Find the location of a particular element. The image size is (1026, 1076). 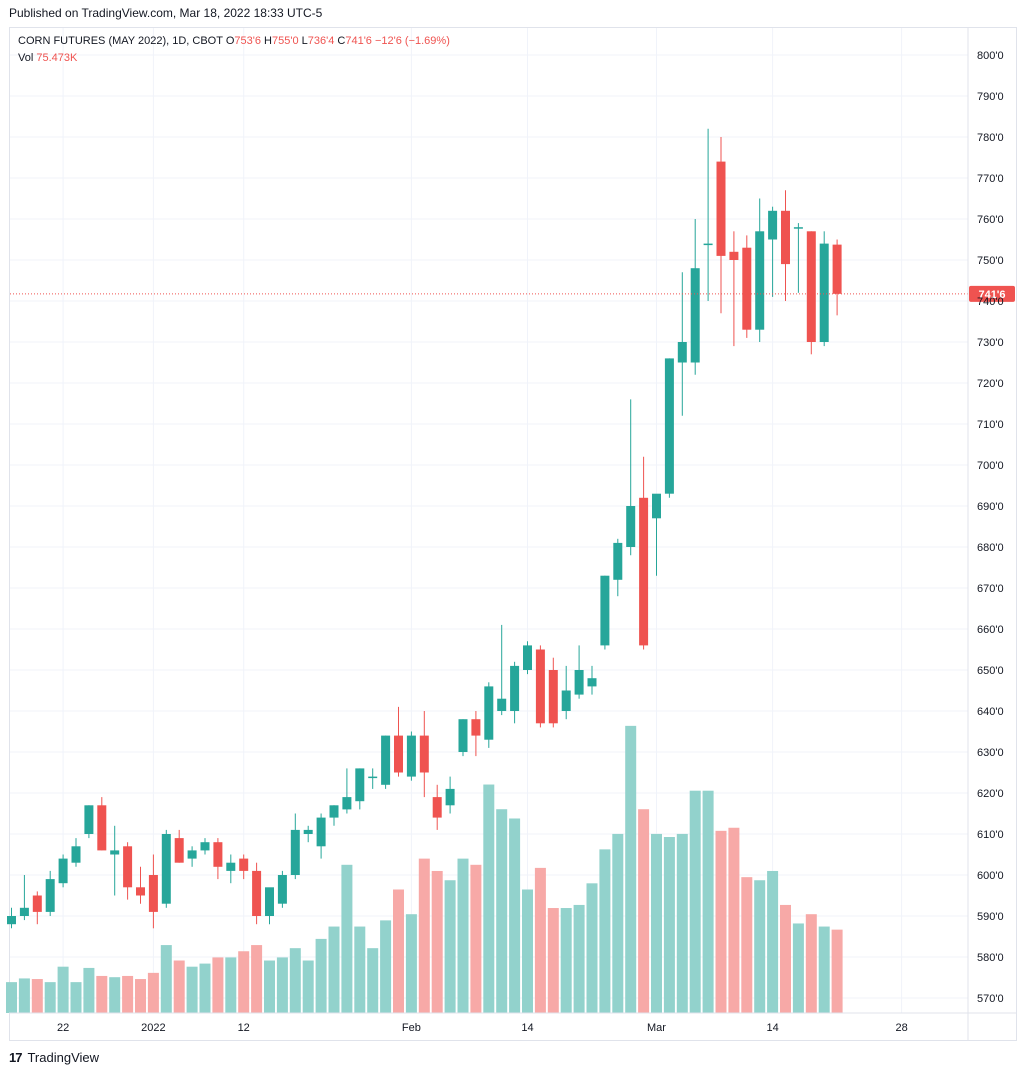

time-tick-label: 28 is located at coordinates (901, 1028).